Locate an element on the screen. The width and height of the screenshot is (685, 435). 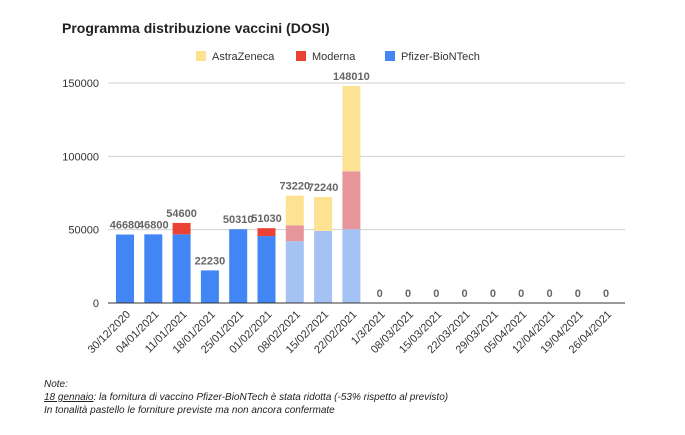
data-label: 22230 is located at coordinates (210, 261).